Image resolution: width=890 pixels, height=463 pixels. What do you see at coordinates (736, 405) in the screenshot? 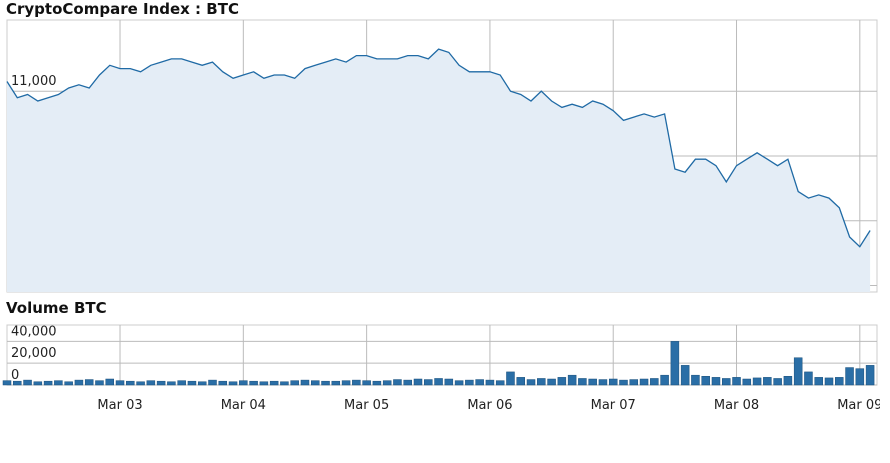
I see `x-tick-label: Mar 08` at bounding box center [736, 405].